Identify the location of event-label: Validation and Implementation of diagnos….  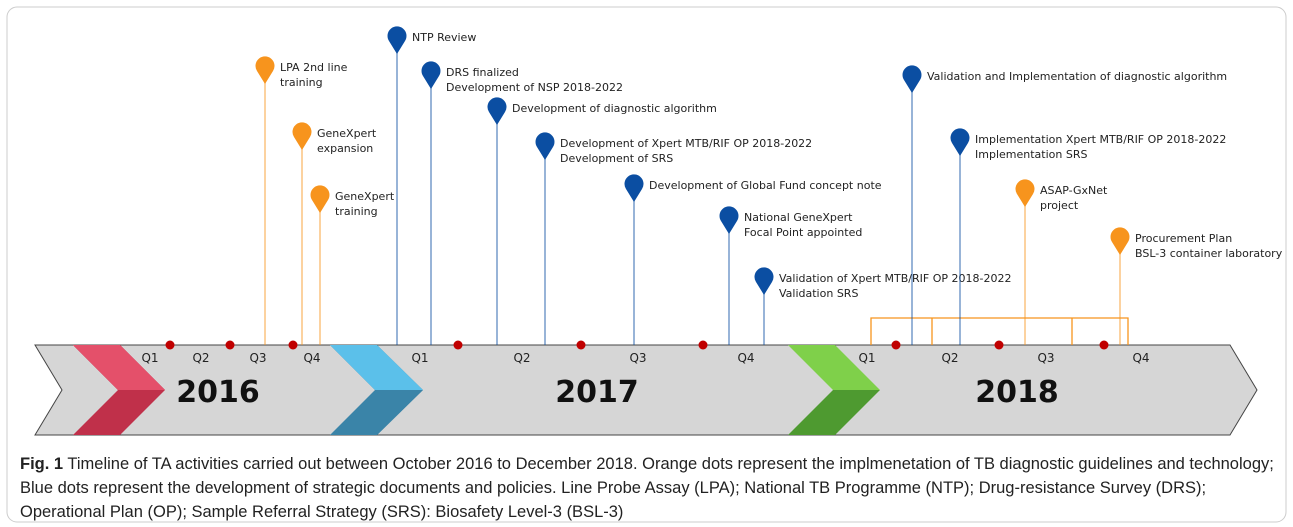
(1077, 76).